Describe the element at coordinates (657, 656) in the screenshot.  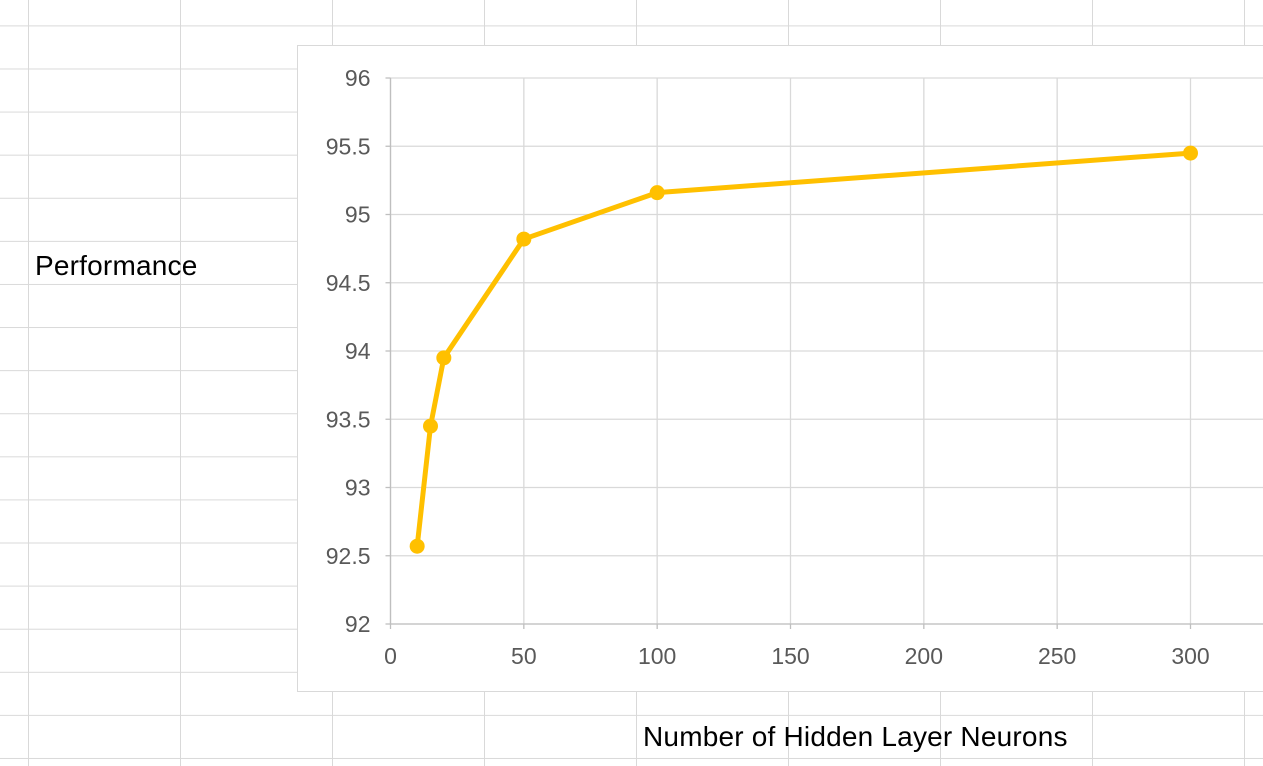
I see `x-axis-tick-label: 100` at that location.